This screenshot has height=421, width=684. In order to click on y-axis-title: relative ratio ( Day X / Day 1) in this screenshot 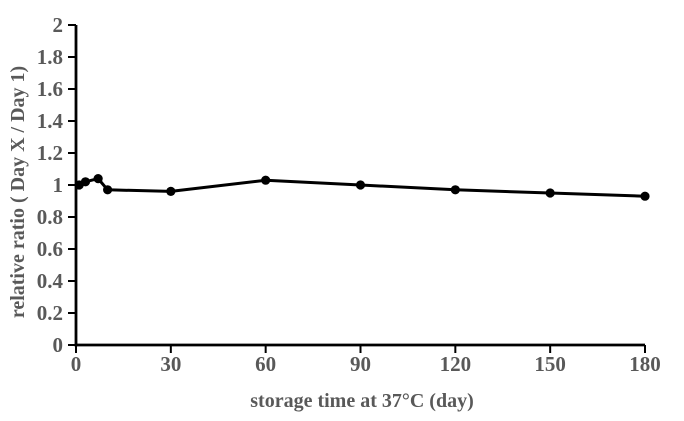, I will do `click(18, 192)`.